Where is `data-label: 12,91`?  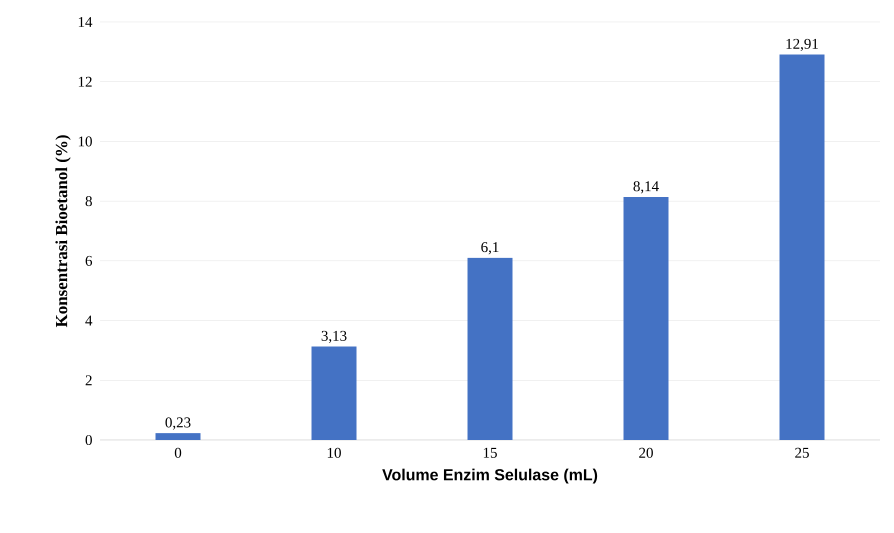 data-label: 12,91 is located at coordinates (802, 45).